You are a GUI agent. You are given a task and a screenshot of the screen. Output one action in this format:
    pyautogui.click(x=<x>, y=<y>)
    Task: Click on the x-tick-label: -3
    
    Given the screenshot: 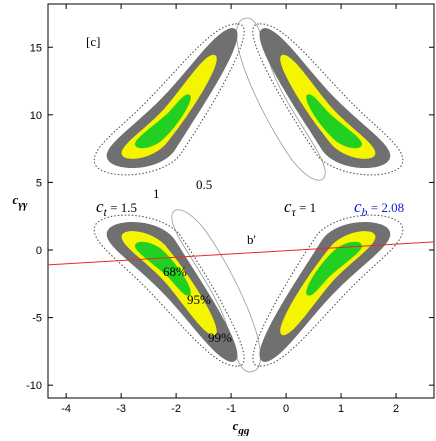 What is the action you would take?
    pyautogui.click(x=121, y=409)
    